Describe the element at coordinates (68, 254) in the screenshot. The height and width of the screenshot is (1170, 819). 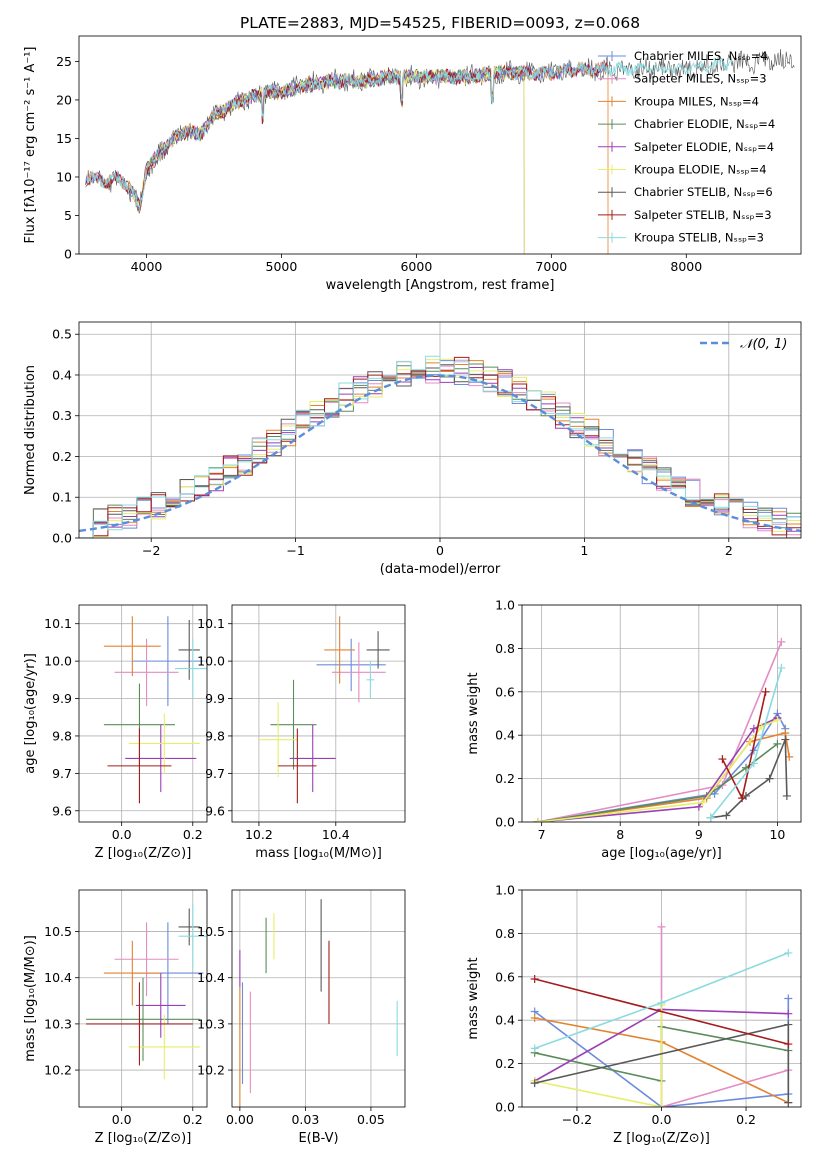
I see `y-tick-label: 0` at that location.